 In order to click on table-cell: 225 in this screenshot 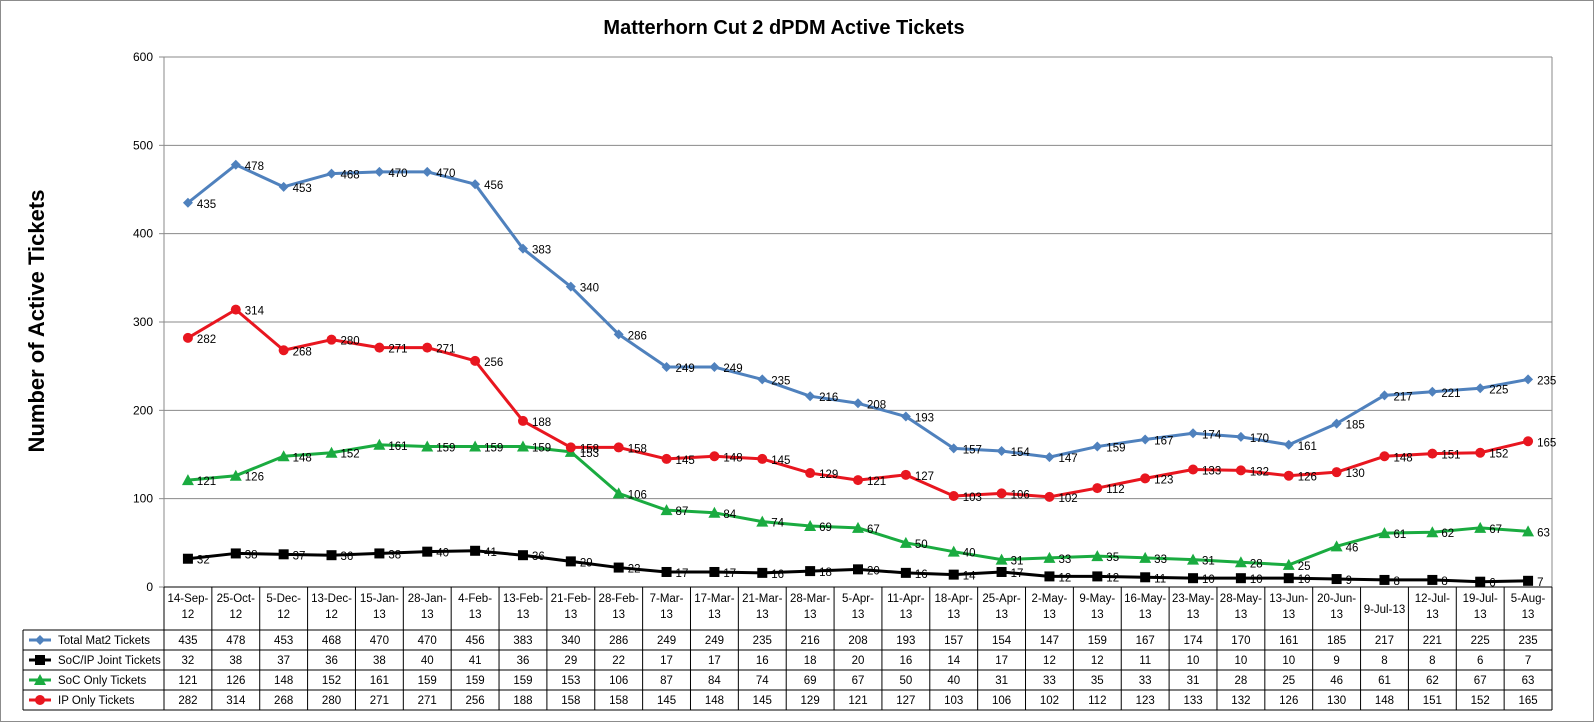, I will do `click(1480, 641)`.